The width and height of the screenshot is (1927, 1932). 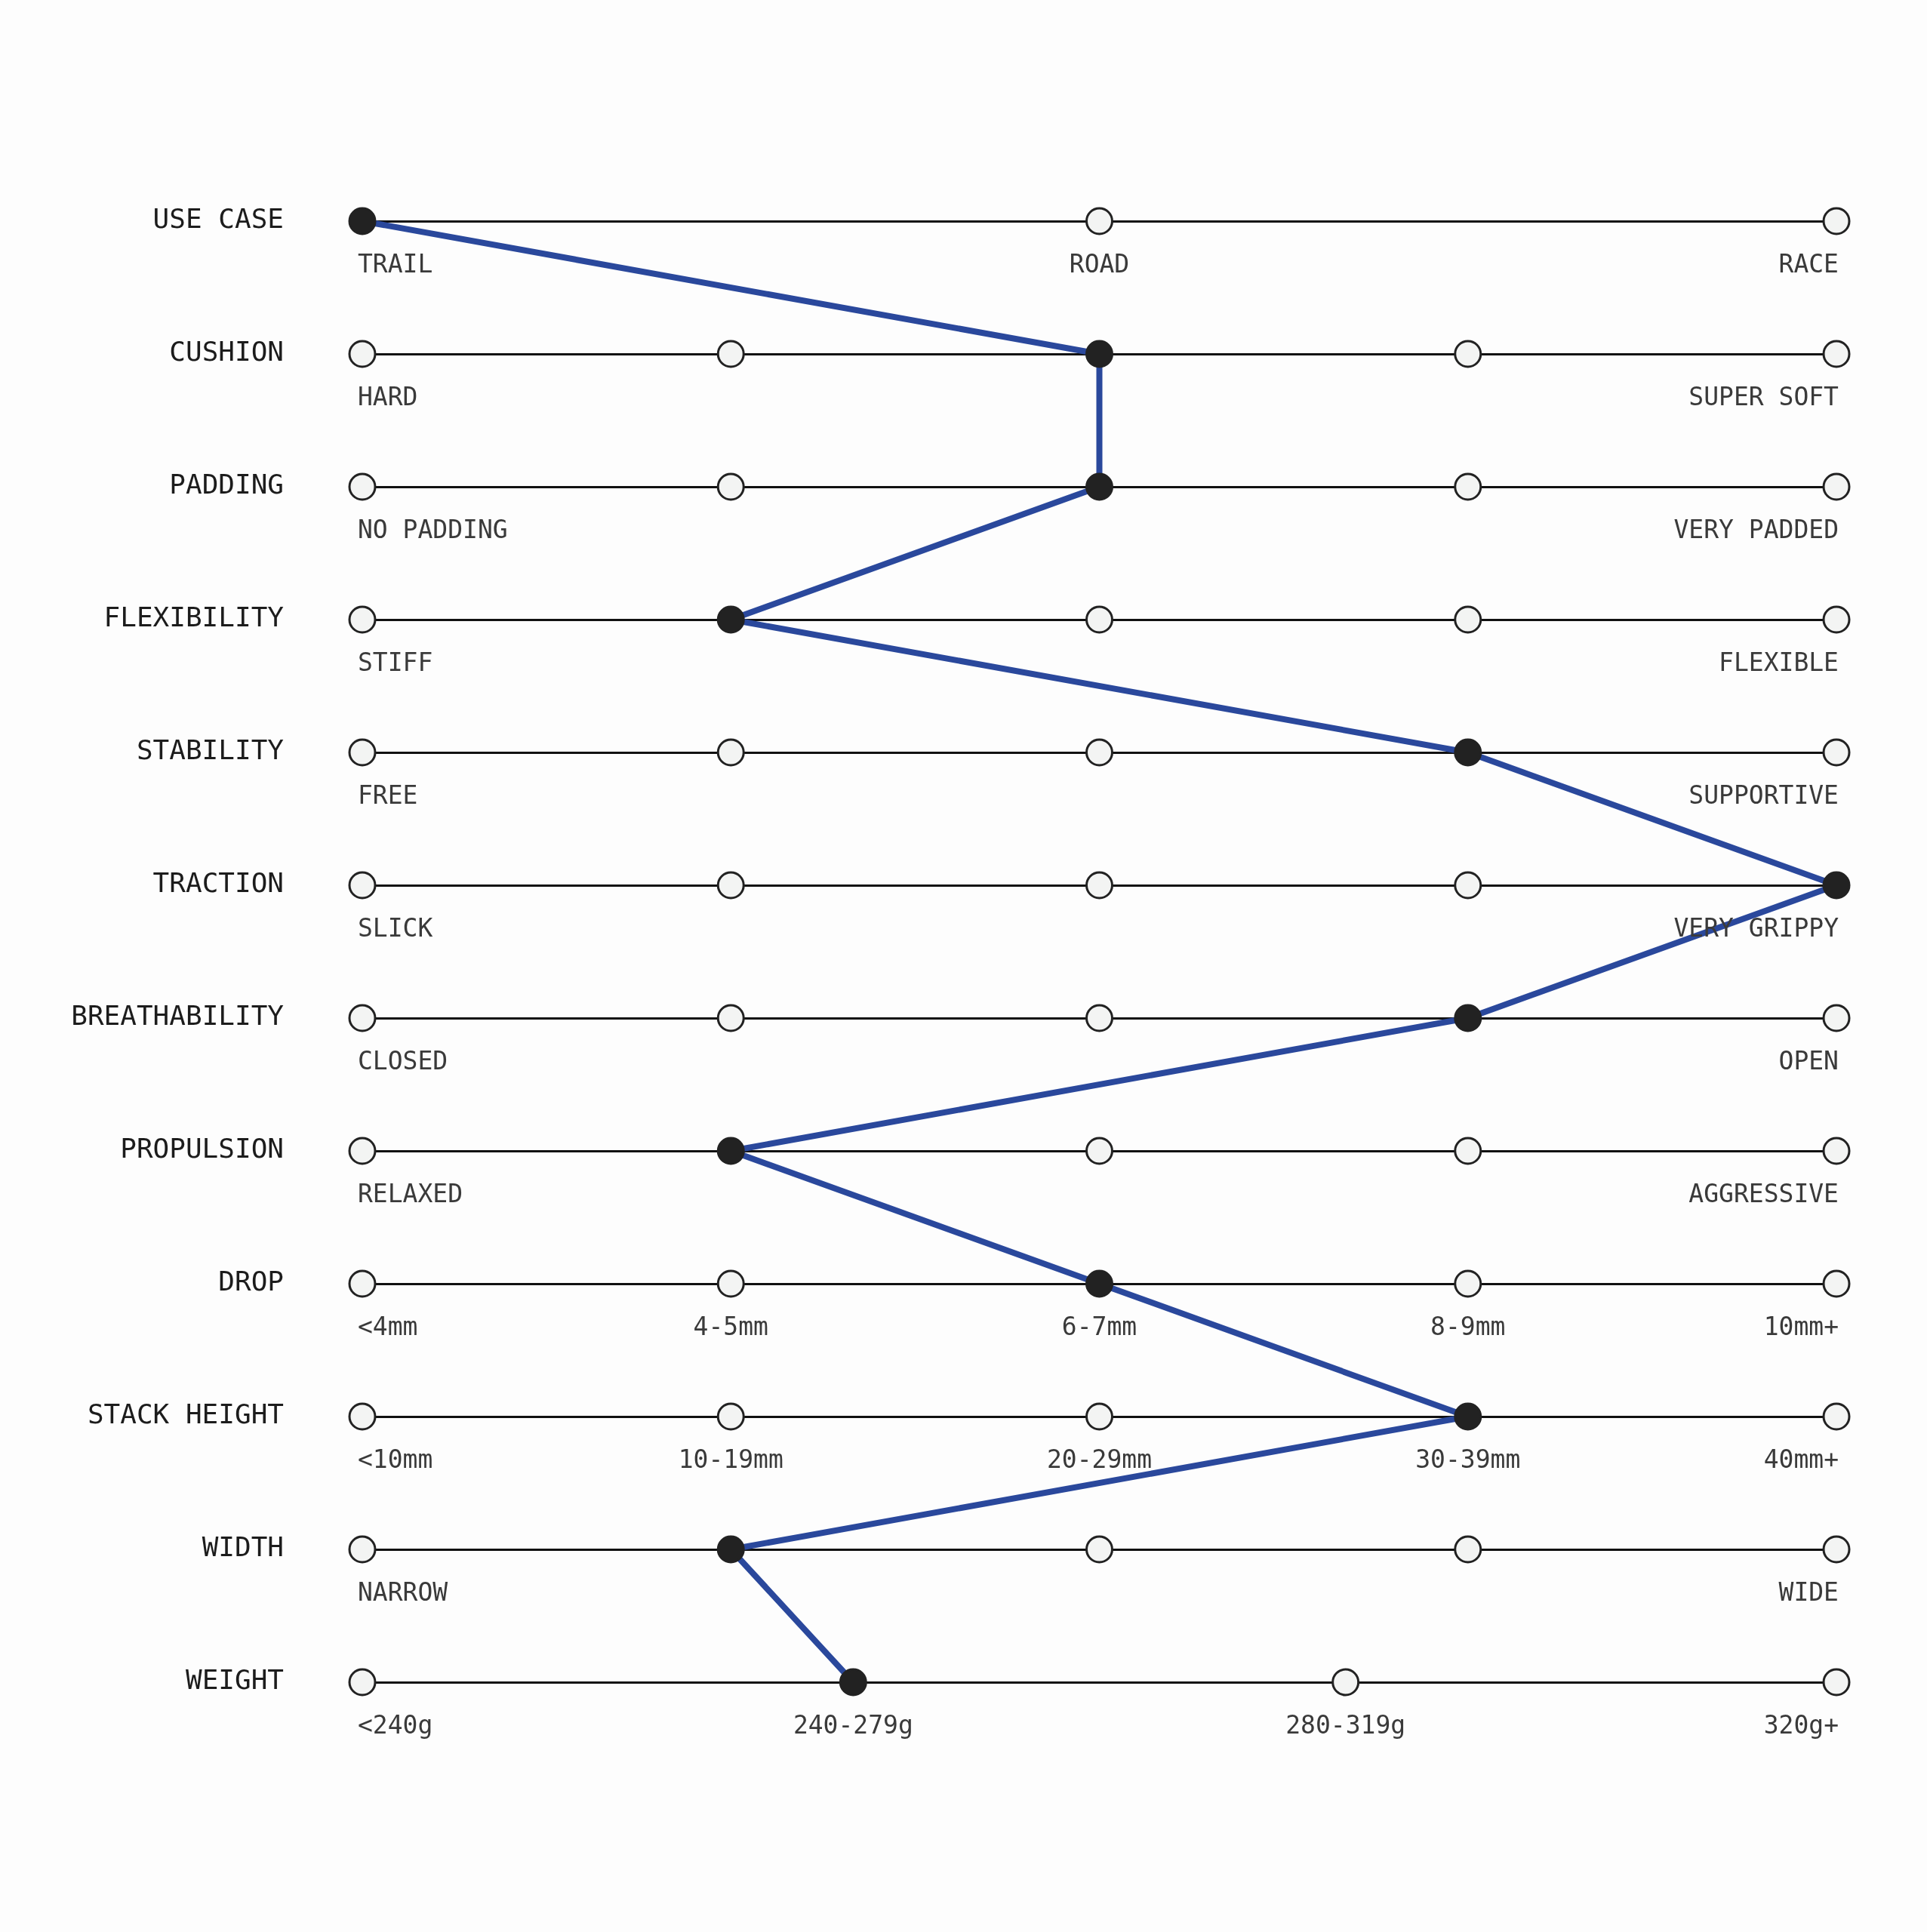 What do you see at coordinates (395, 928) in the screenshot?
I see `annotation: SLICK` at bounding box center [395, 928].